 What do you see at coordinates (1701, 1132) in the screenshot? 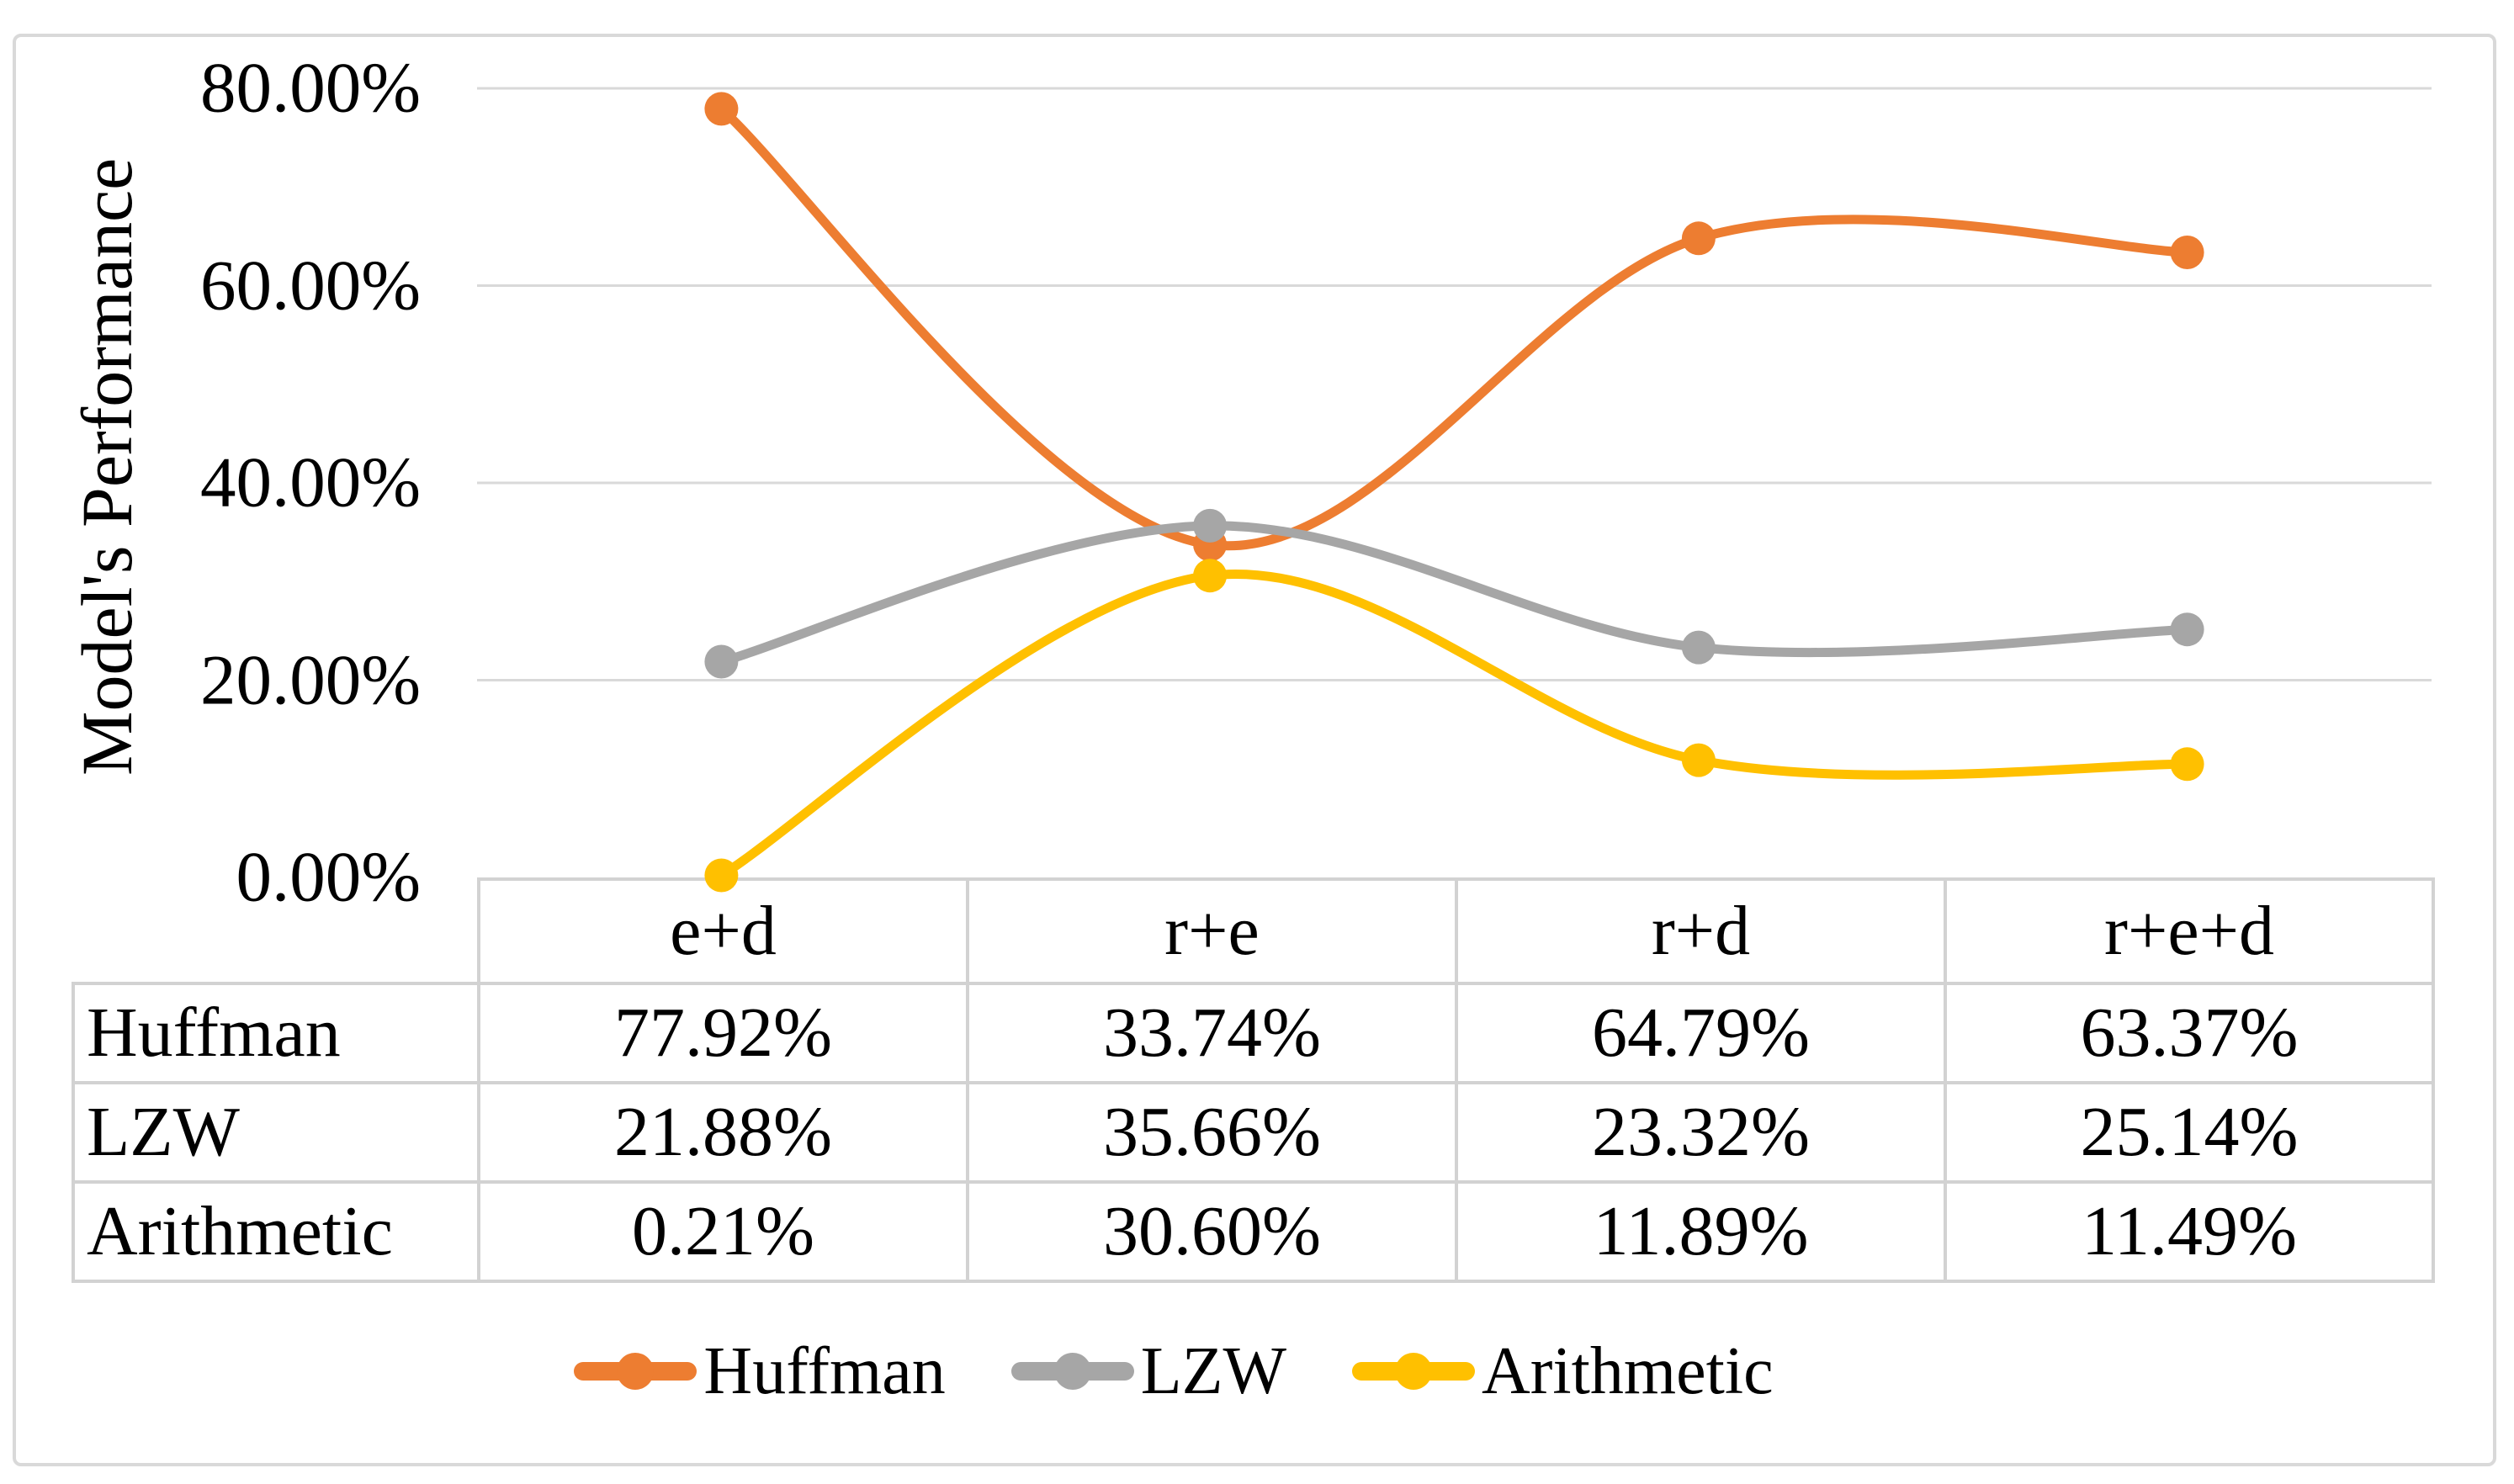
I see `table-cell: 23.32%` at bounding box center [1701, 1132].